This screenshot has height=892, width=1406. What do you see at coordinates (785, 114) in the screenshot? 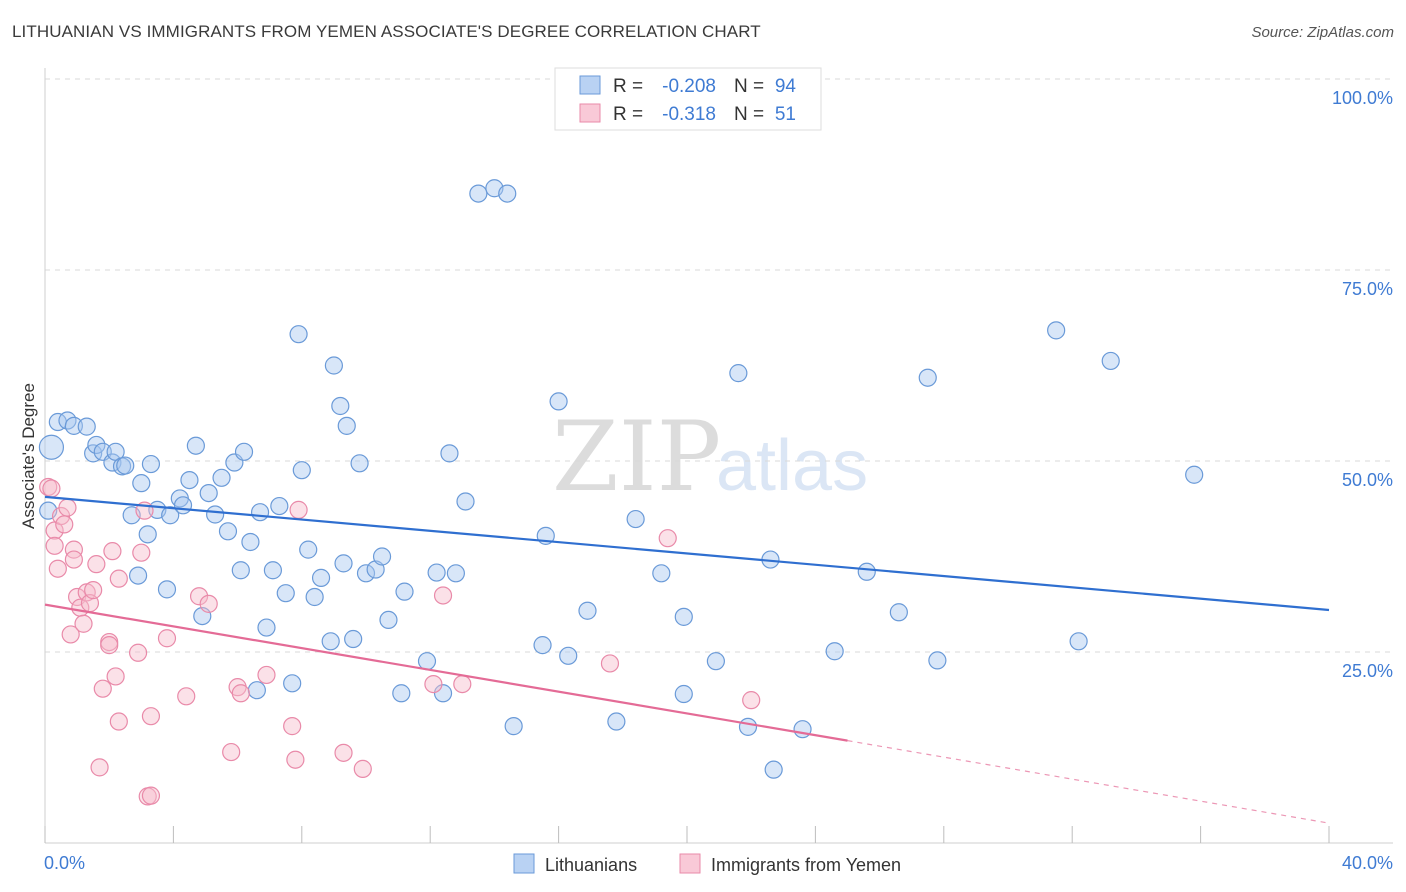
I see `legend-n-value-pink: 51` at bounding box center [785, 114].